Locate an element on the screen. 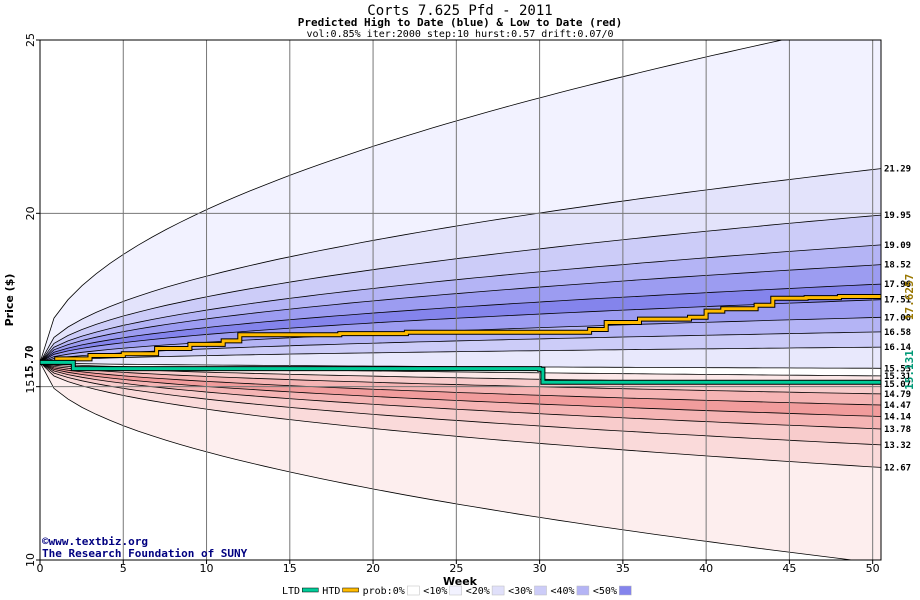 The width and height of the screenshot is (920, 600). x-tick-label: 30 is located at coordinates (540, 568).